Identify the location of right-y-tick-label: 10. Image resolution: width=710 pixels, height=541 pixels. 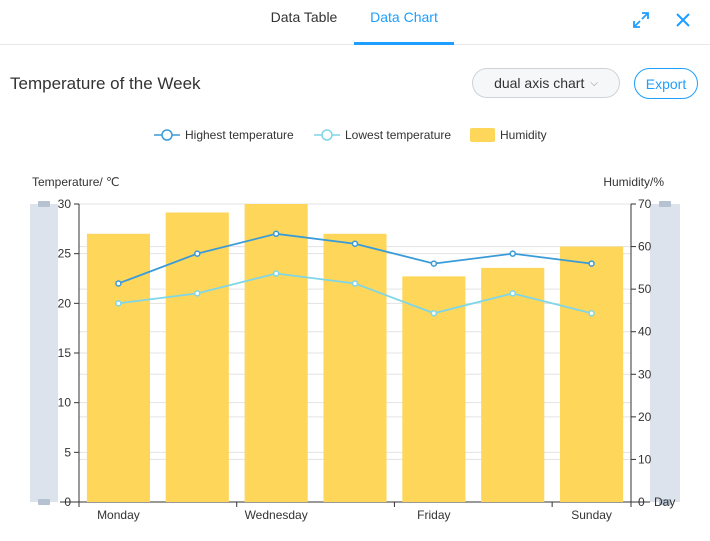
(645, 459).